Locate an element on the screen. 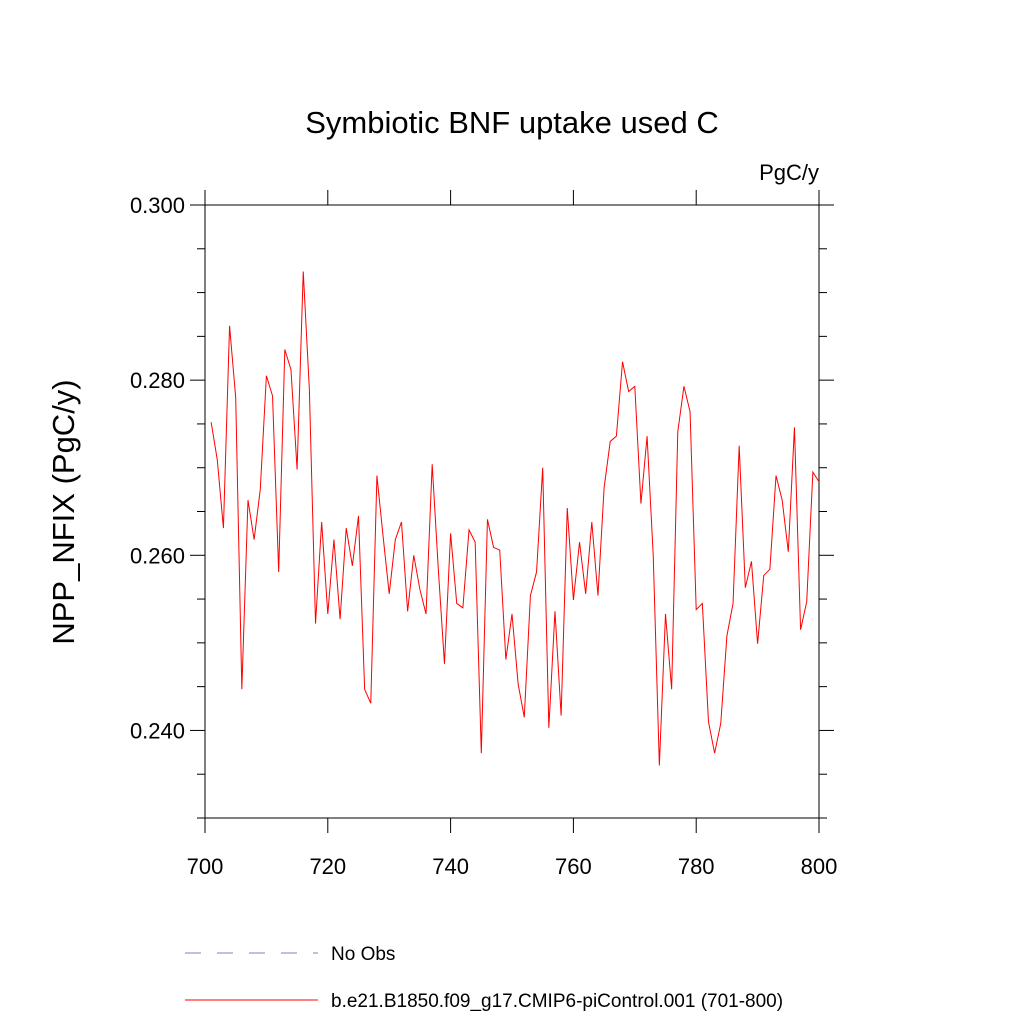 The width and height of the screenshot is (1024, 1024). chart-title: Symbiotic BNF uptake used C is located at coordinates (512, 122).